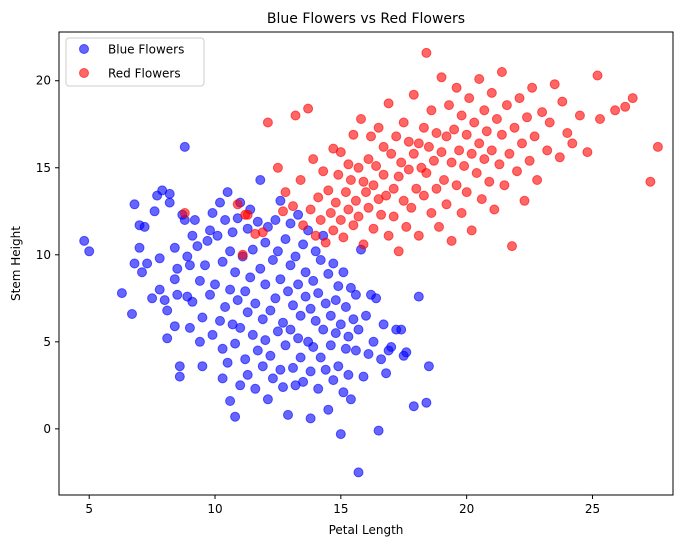 This screenshot has width=686, height=547. I want to click on legend-marker-red, so click(84, 73).